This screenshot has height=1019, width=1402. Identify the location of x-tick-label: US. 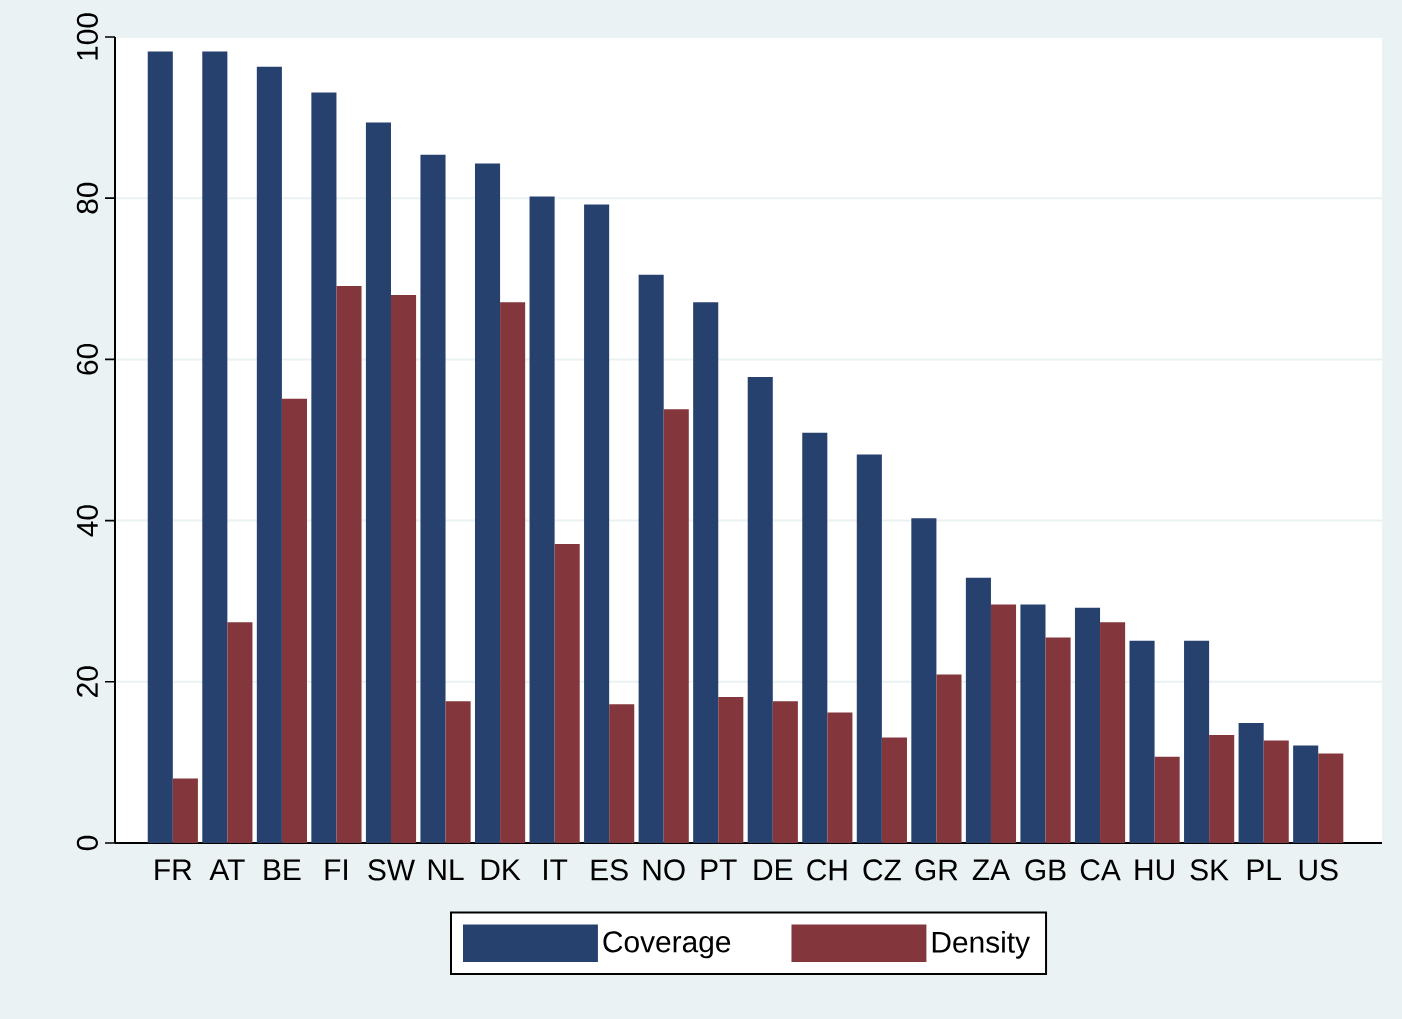
(1318, 870).